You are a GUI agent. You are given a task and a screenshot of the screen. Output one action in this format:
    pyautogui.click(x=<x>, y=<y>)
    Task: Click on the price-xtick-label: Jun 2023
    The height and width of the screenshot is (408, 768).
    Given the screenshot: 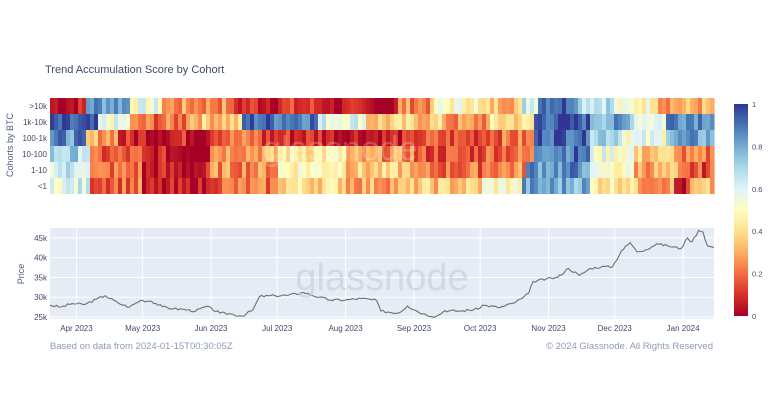 What is the action you would take?
    pyautogui.click(x=211, y=328)
    